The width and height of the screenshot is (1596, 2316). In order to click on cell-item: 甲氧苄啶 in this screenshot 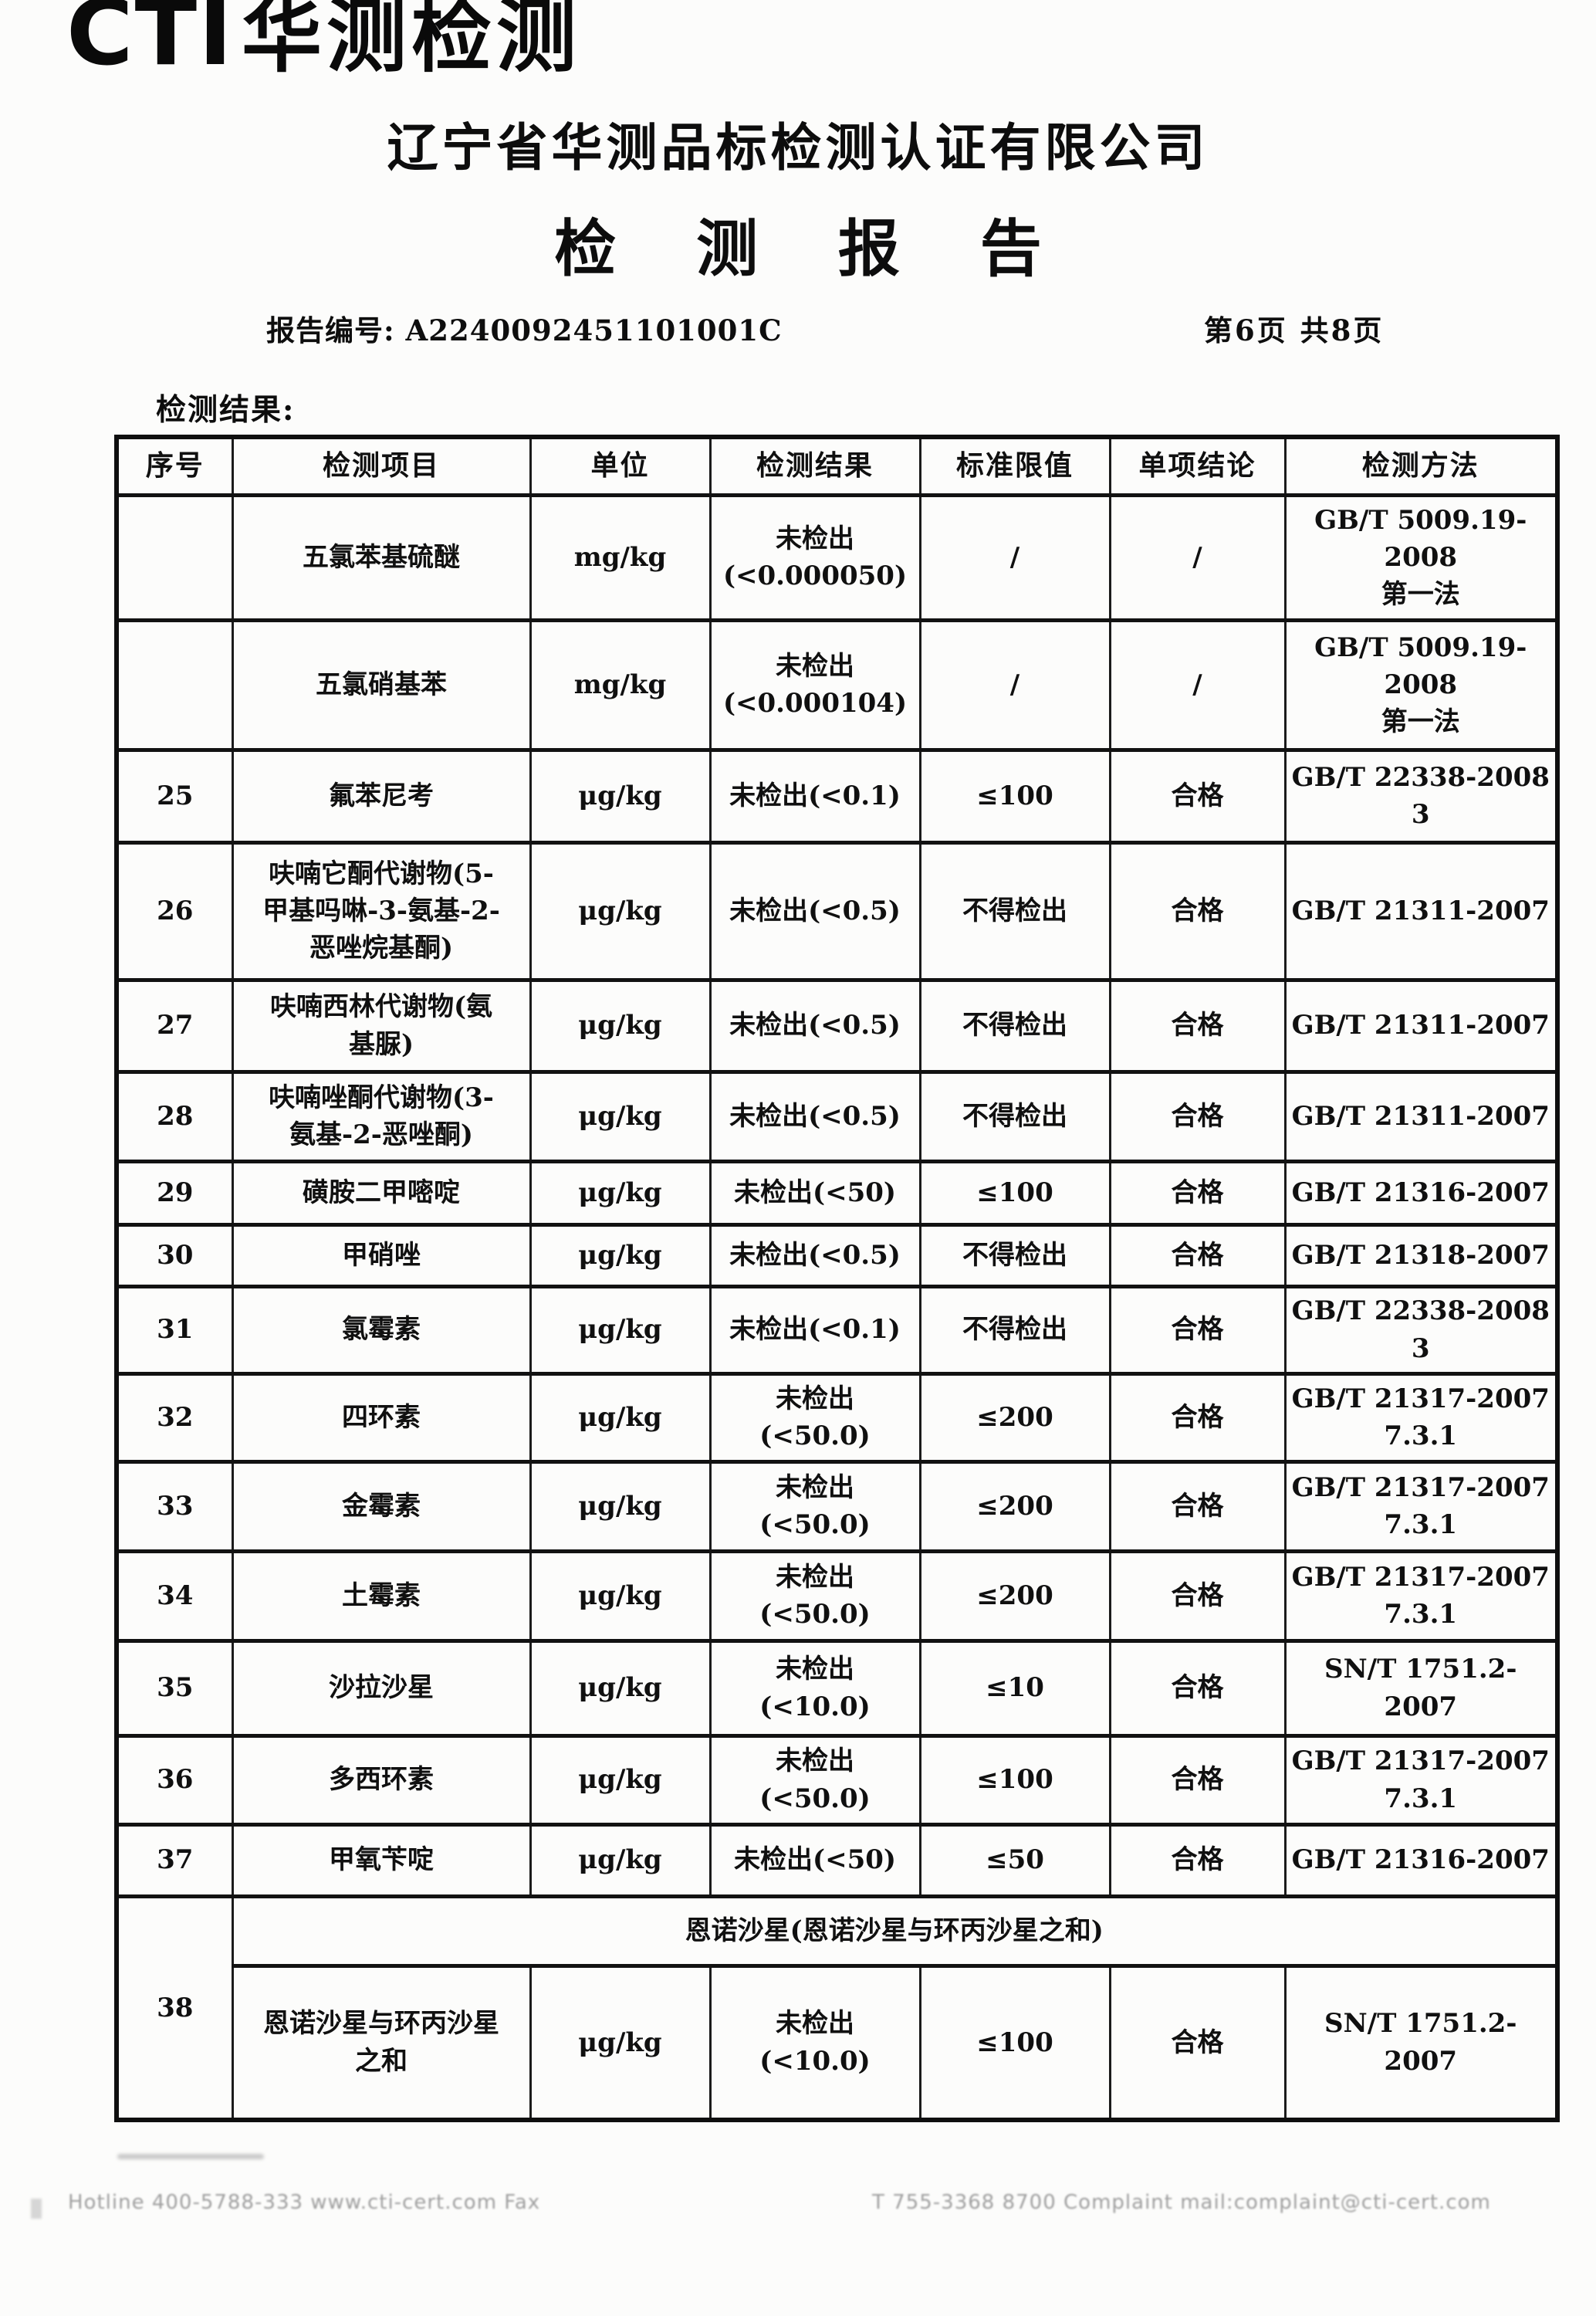, I will do `click(382, 1860)`.